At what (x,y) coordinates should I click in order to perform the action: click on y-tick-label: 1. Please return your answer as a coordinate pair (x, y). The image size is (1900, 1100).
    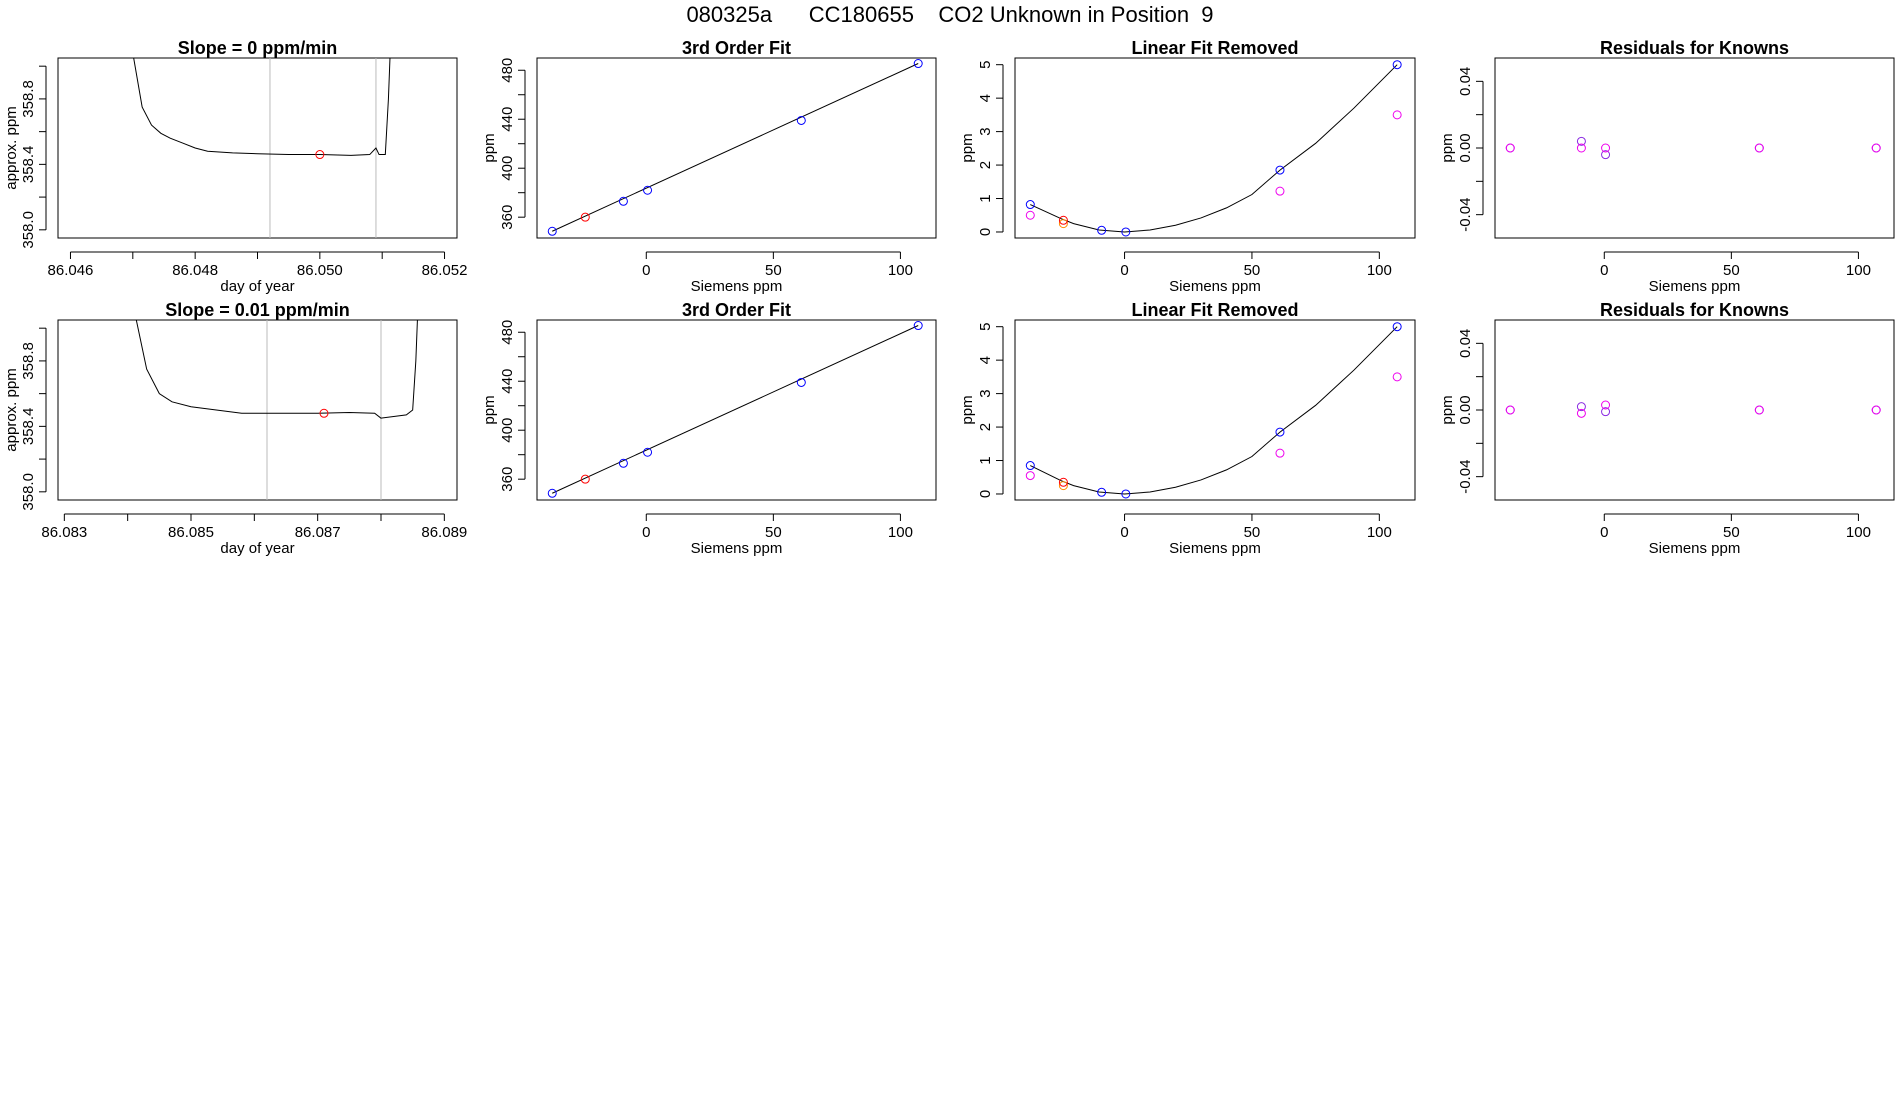
    Looking at the image, I should click on (985, 198).